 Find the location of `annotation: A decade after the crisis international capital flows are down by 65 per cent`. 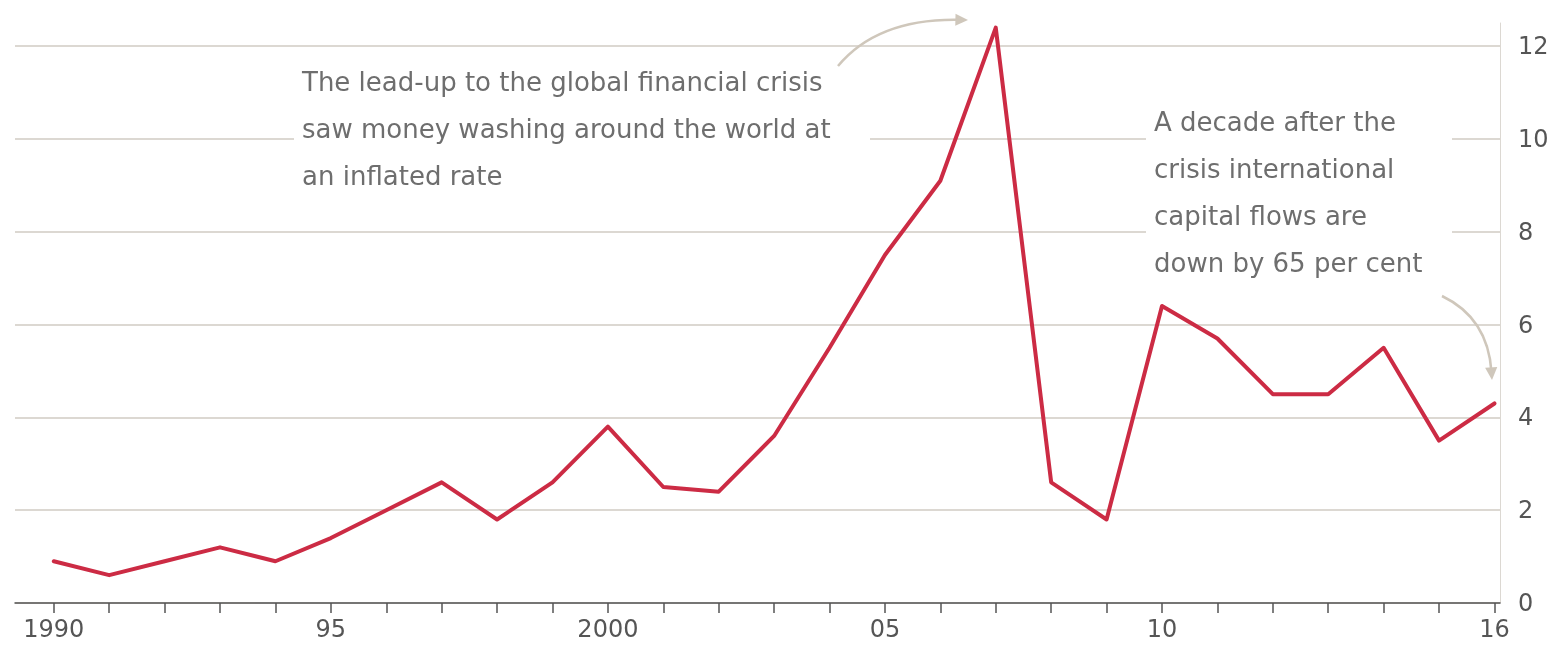

annotation: A decade after the crisis international capital flows are down by 65 per cent is located at coordinates (1288, 192).